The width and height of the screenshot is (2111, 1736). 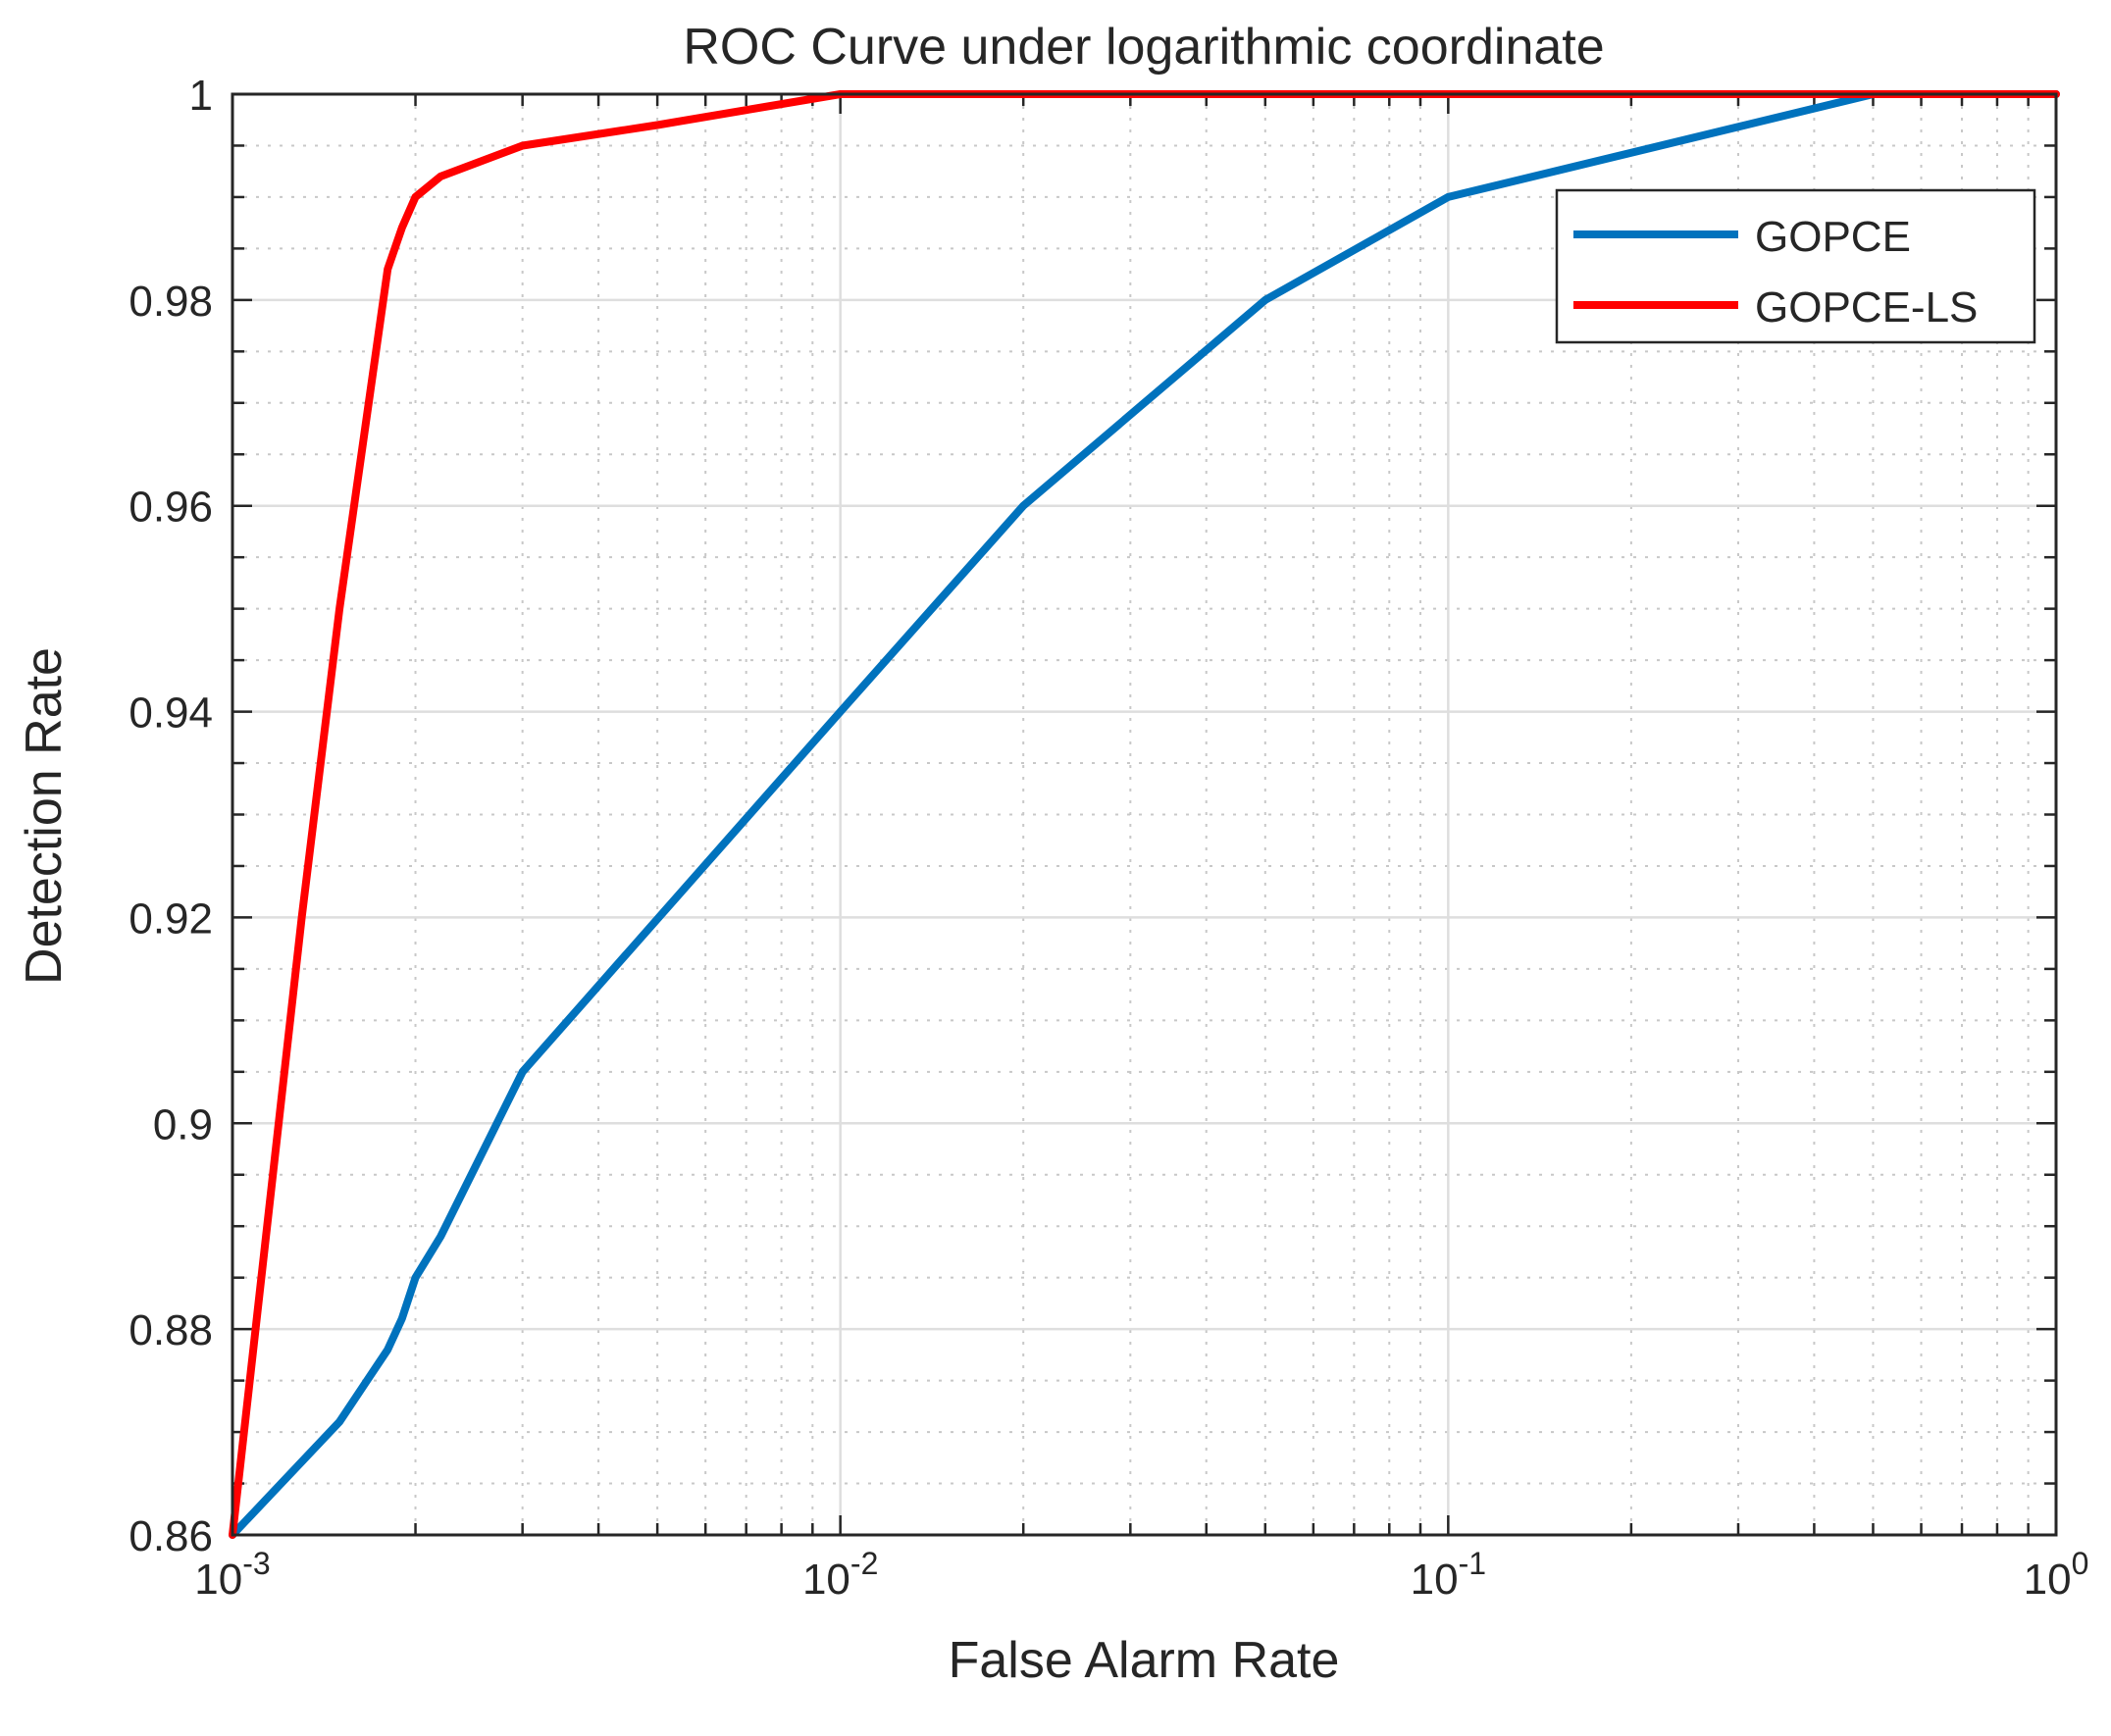 What do you see at coordinates (1448, 1575) in the screenshot?
I see `x-tick-label: 10⁻¹` at bounding box center [1448, 1575].